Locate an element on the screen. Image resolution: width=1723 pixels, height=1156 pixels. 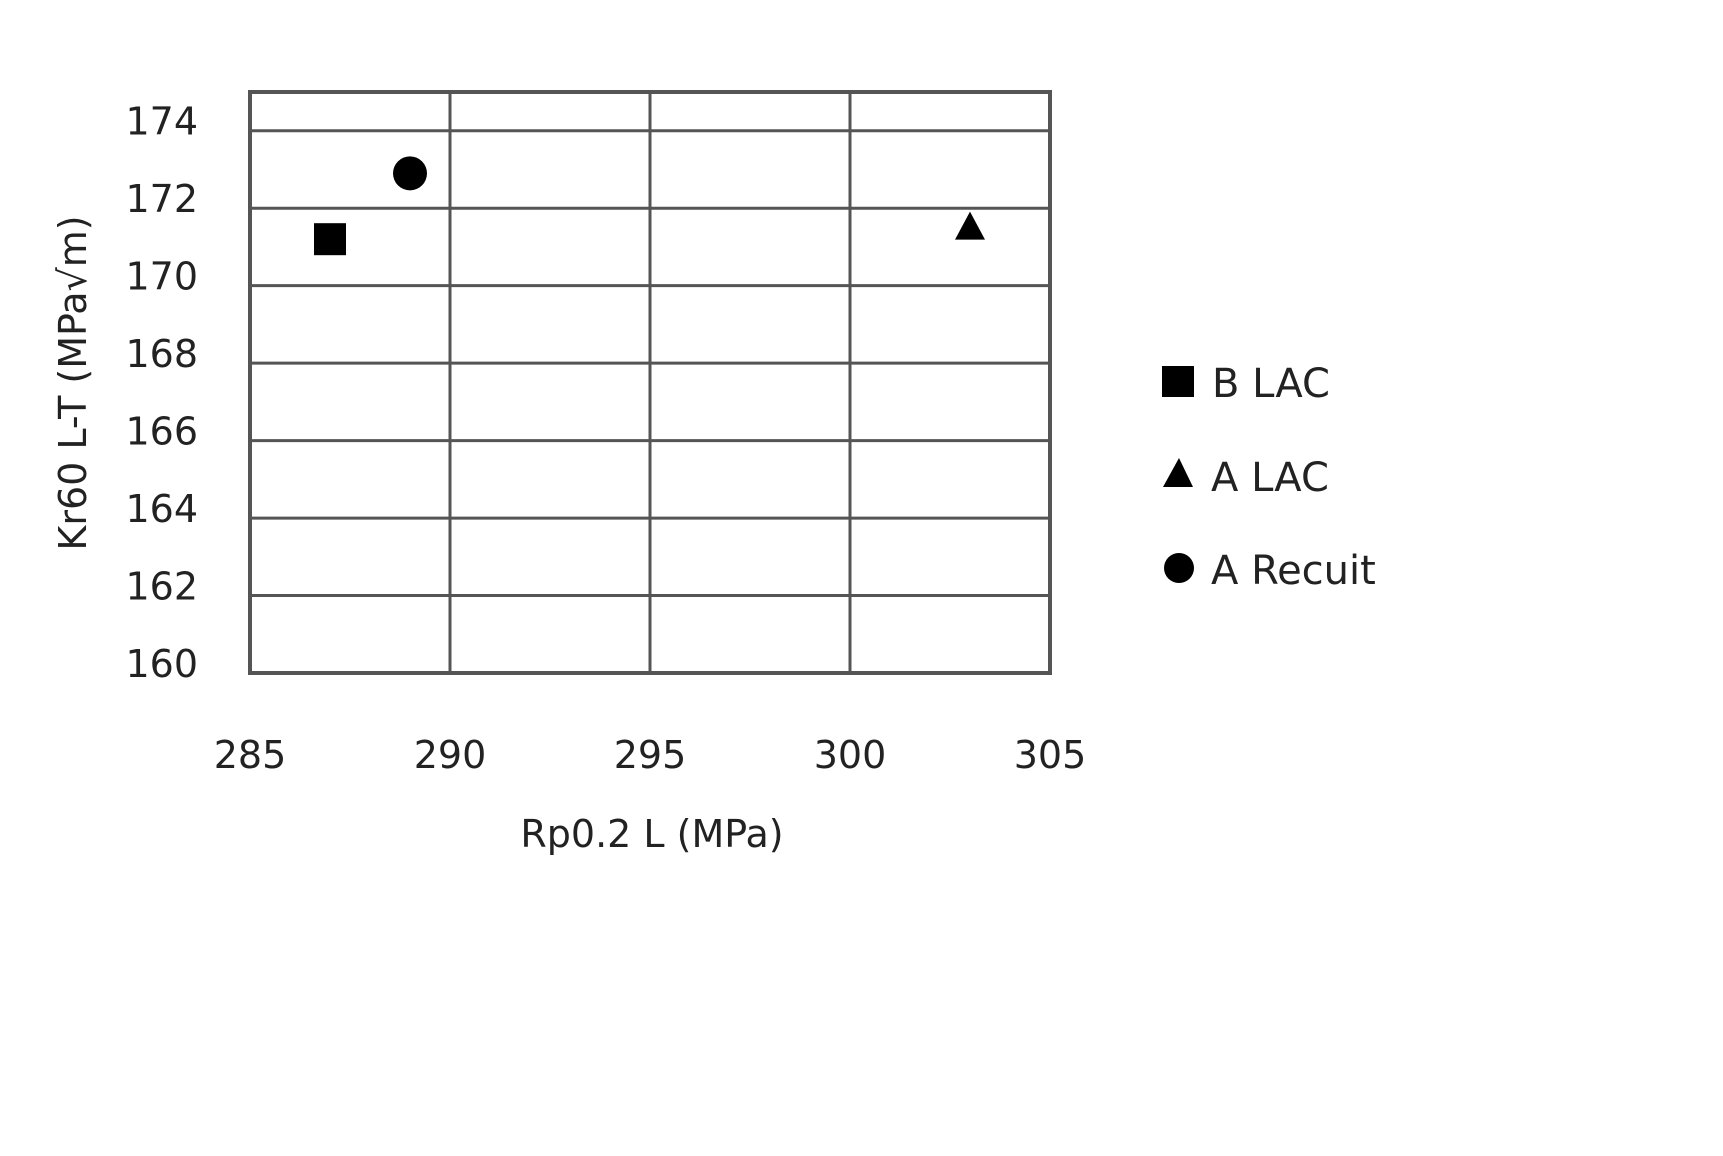
y-axis-title: Kr60 L-T (MPa√m) is located at coordinates (73, 382).